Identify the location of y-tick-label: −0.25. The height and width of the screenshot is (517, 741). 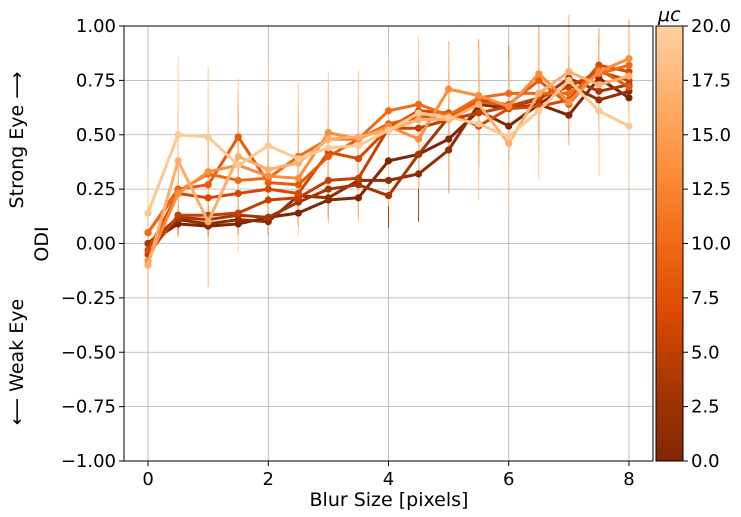
(88, 298).